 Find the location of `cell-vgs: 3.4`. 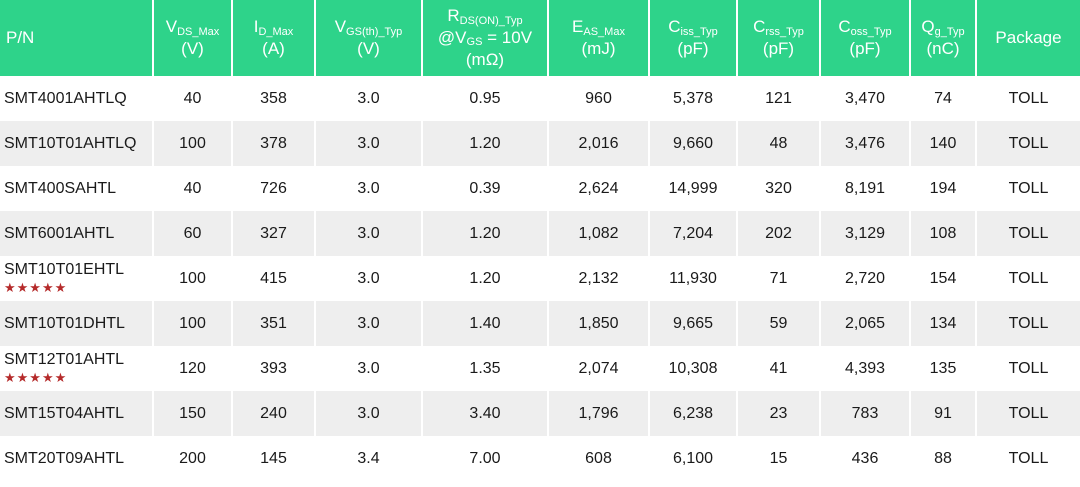

cell-vgs: 3.4 is located at coordinates (368, 458).